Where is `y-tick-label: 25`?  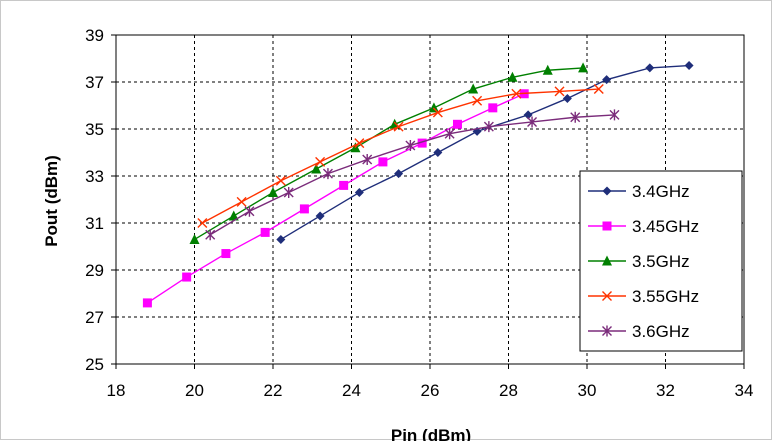
y-tick-label: 25 is located at coordinates (94, 364).